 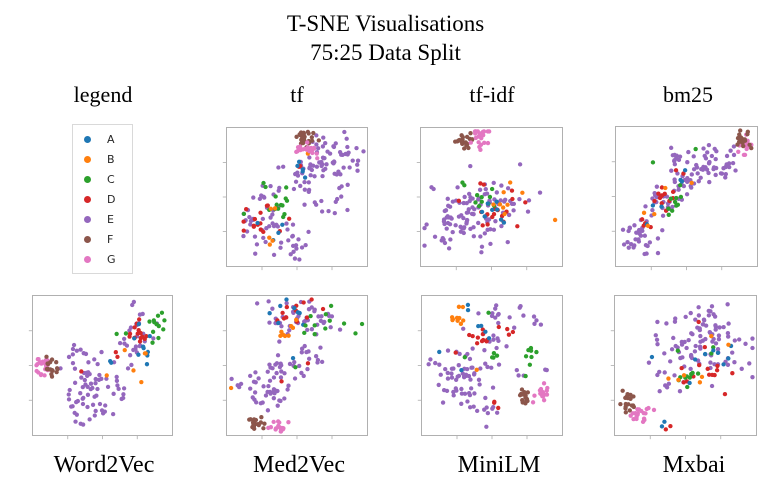 I want to click on legend-label: C, so click(x=111, y=179).